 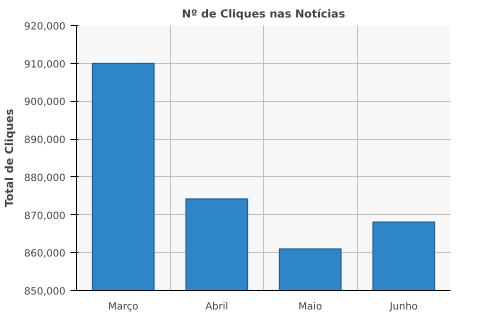 I want to click on y-tick-label: 860,000, so click(x=45, y=254).